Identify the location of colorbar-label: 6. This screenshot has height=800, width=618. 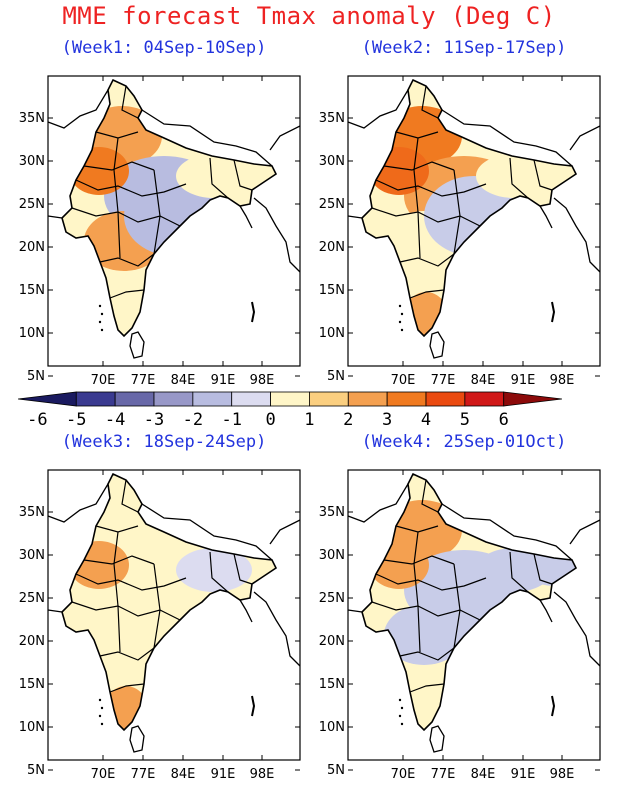
(504, 420).